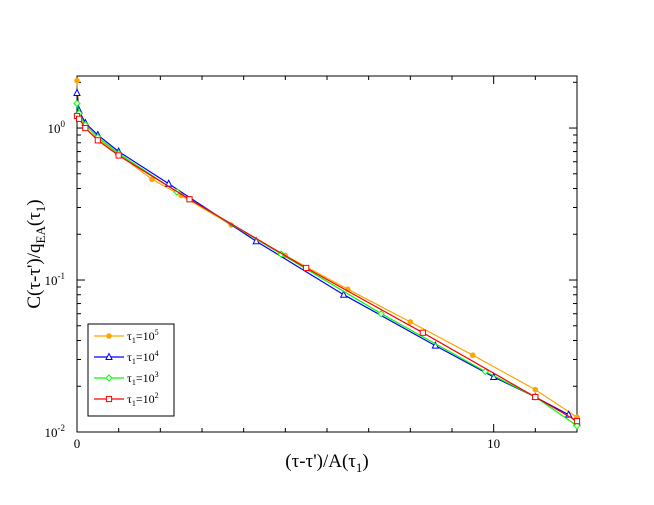 The width and height of the screenshot is (654, 505). Describe the element at coordinates (143, 336) in the screenshot. I see `legend-label: τ1=105` at that location.